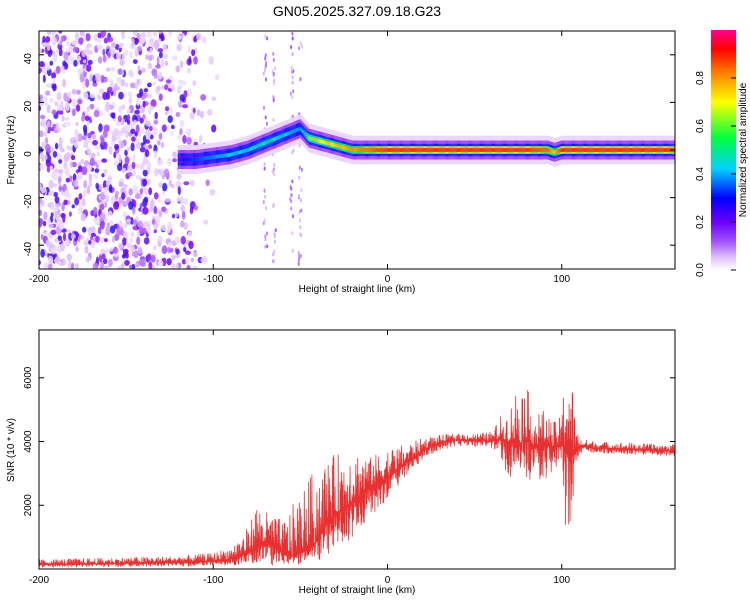 The image size is (750, 600). Describe the element at coordinates (11, 150) in the screenshot. I see `spectrogram-y-label: Frequency (Hz)` at that location.